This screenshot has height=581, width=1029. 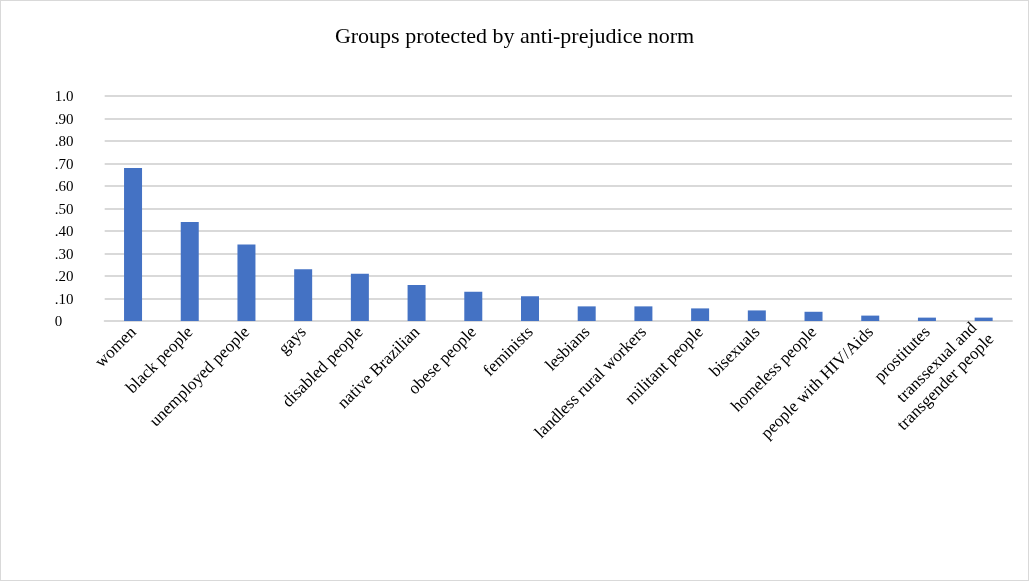 I want to click on y-tick-label: 0, so click(x=58, y=321).